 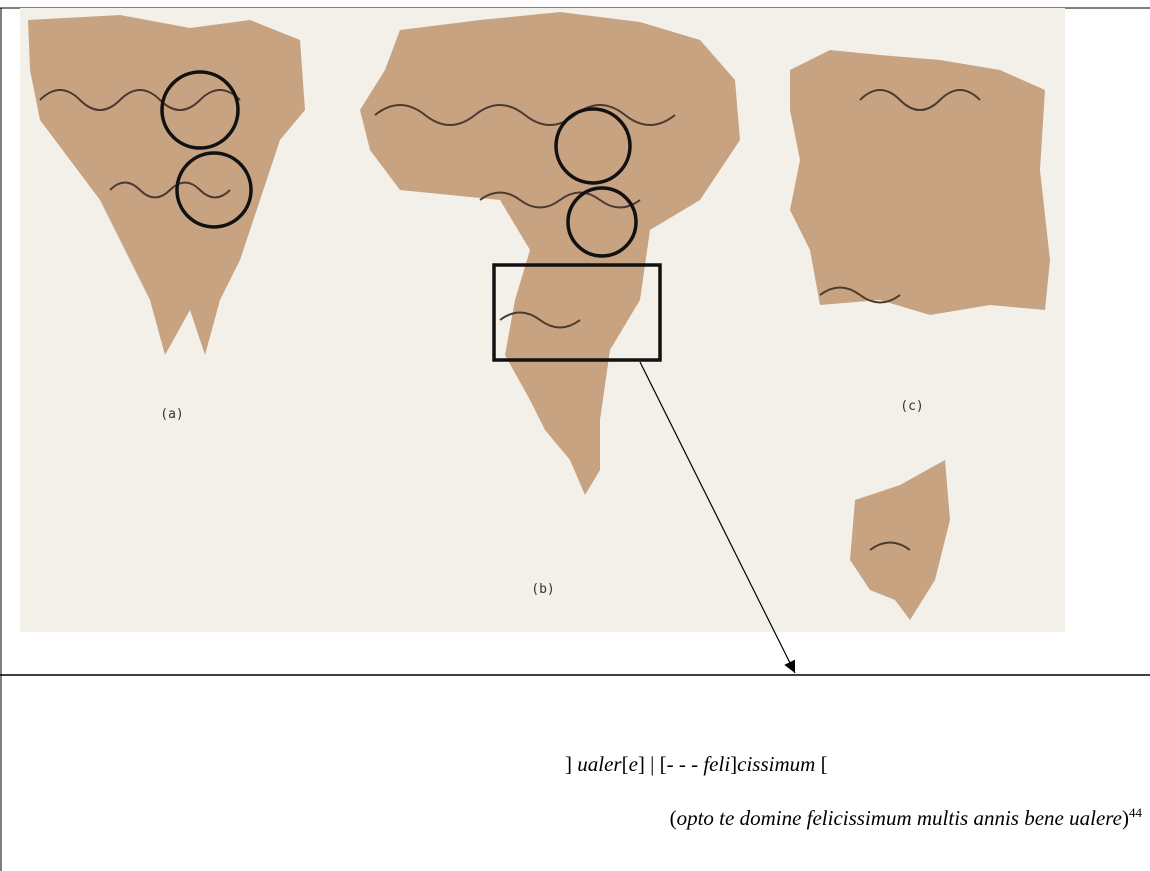 I want to click on text-segment: ), so click(x=1125, y=818).